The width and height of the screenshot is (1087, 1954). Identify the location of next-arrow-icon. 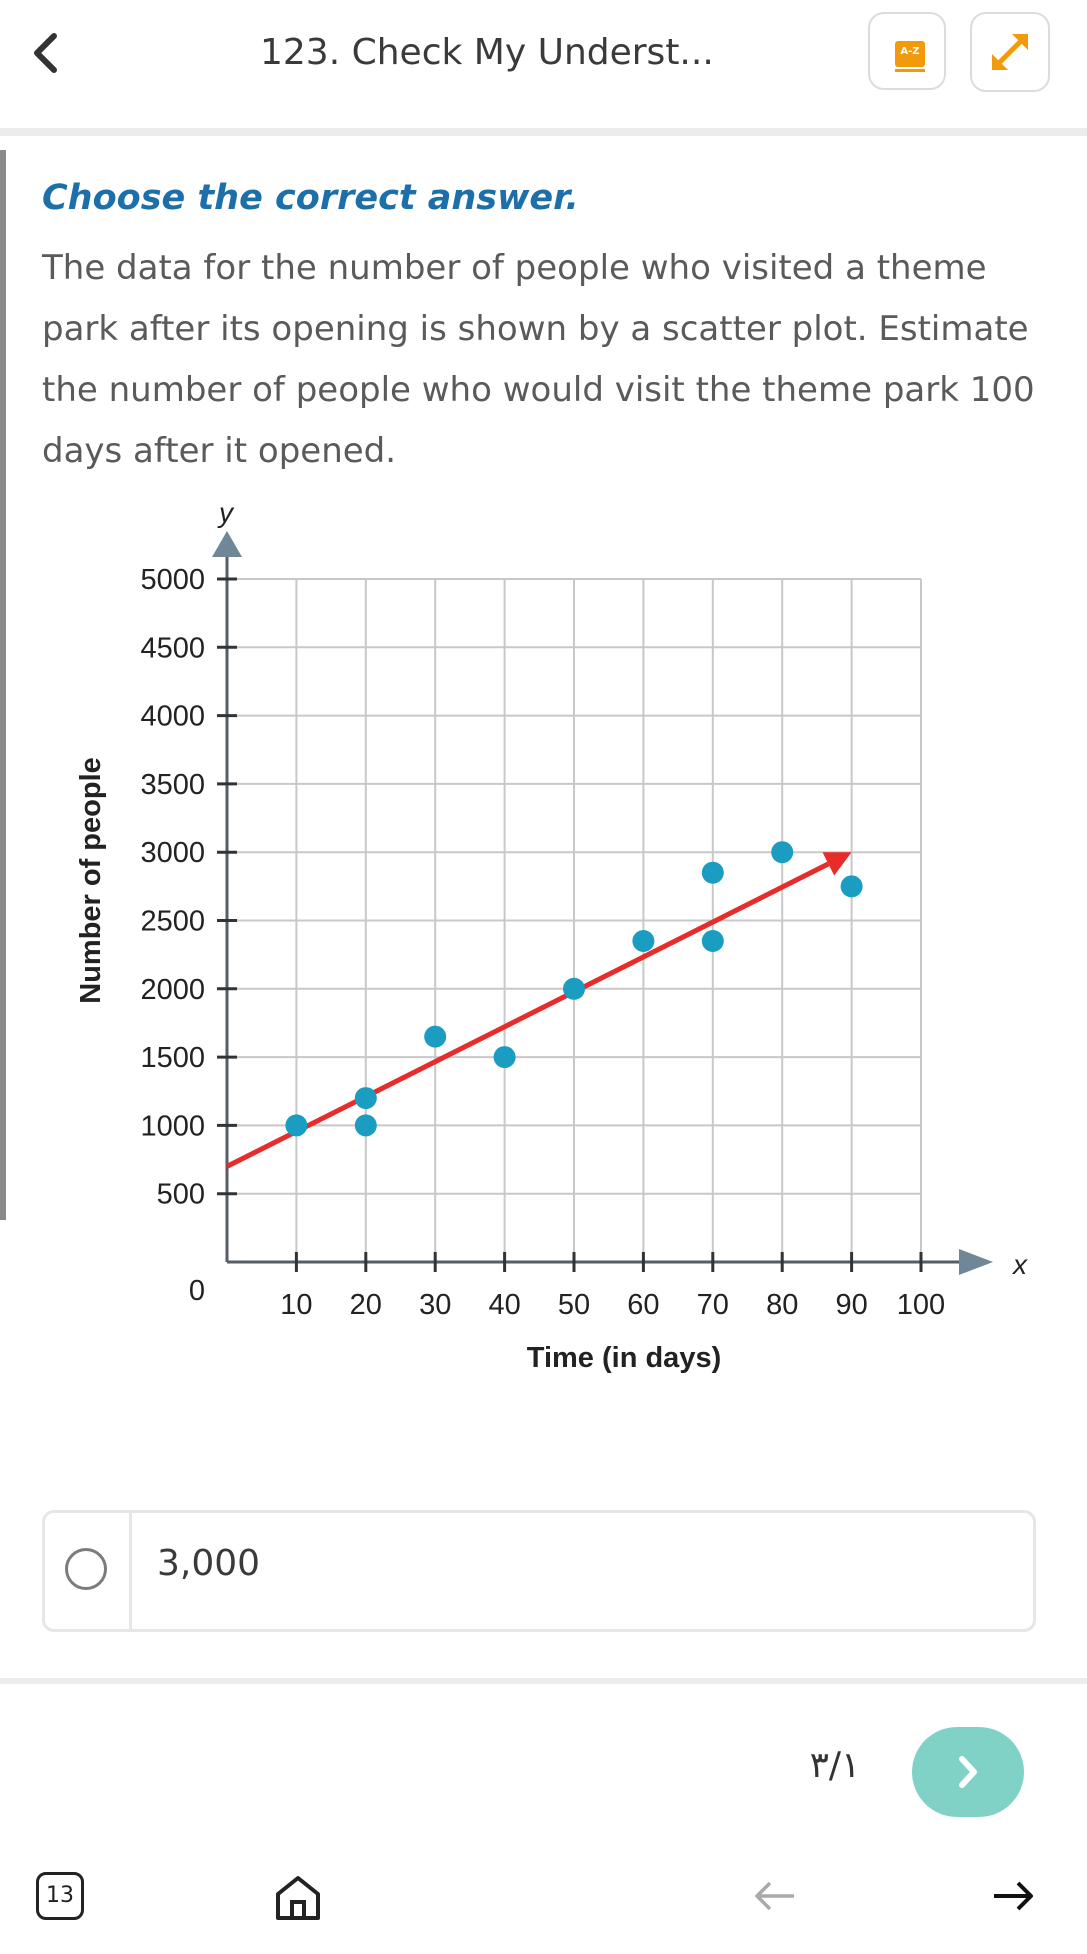
(1013, 1896).